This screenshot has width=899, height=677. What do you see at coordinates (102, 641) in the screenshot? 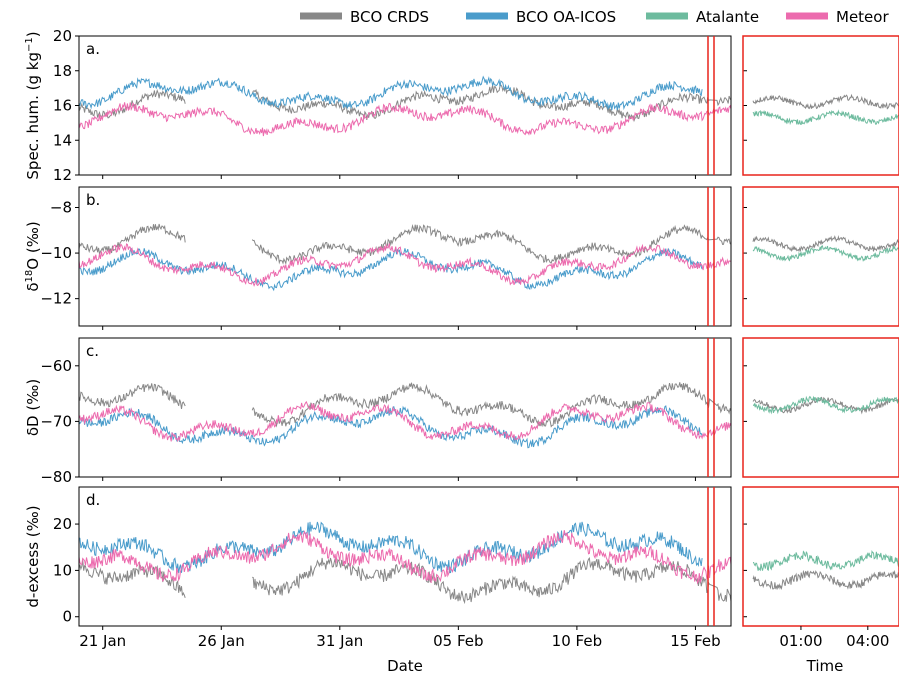
I see `x-tick-label-0: 21 Jan` at bounding box center [102, 641].